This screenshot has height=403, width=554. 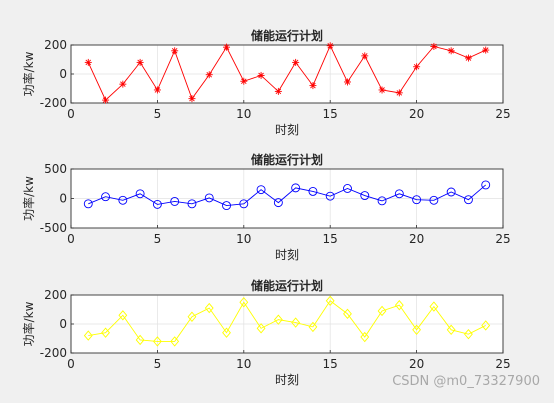 I want to click on watermark: CSDN @m0_73327900, so click(x=466, y=381).